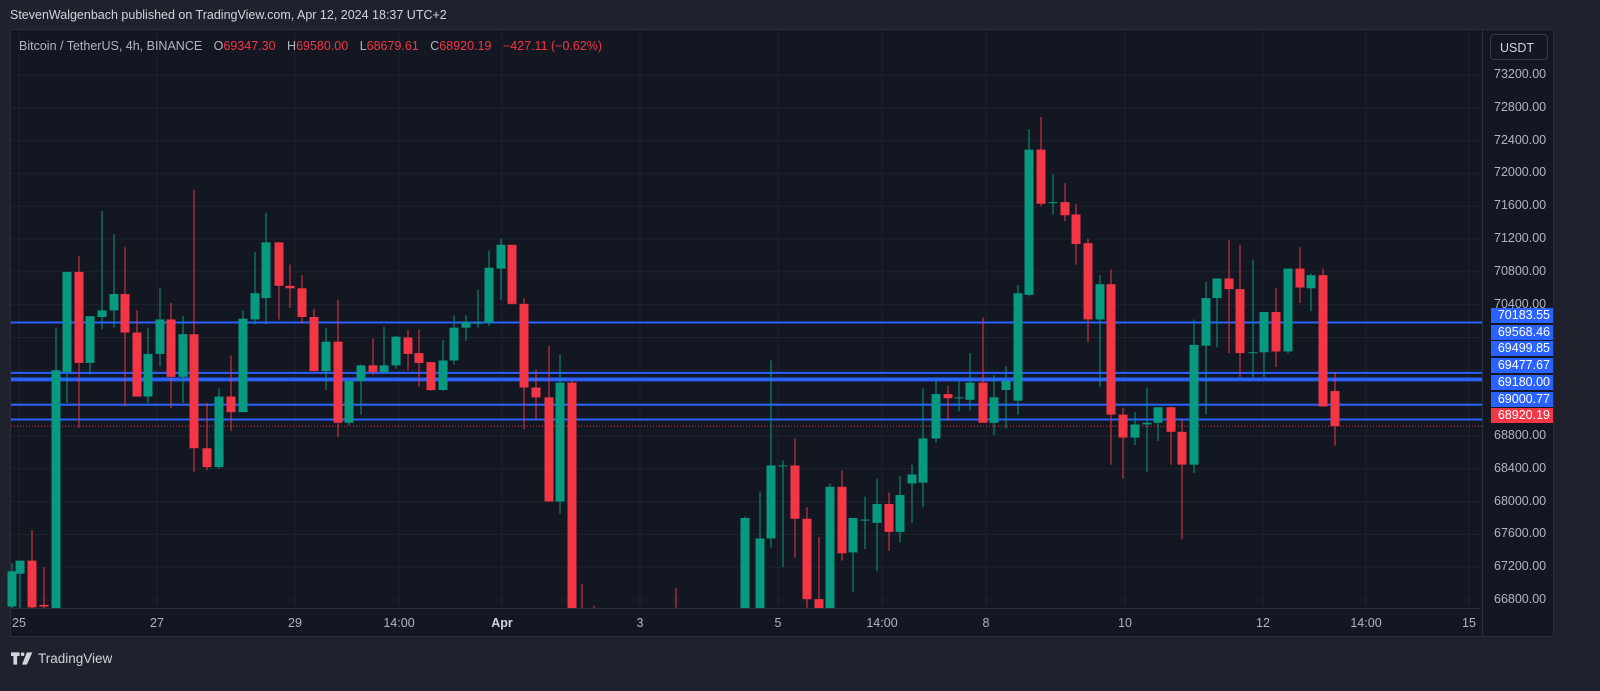  I want to click on currency-button: USDT, so click(1519, 47).